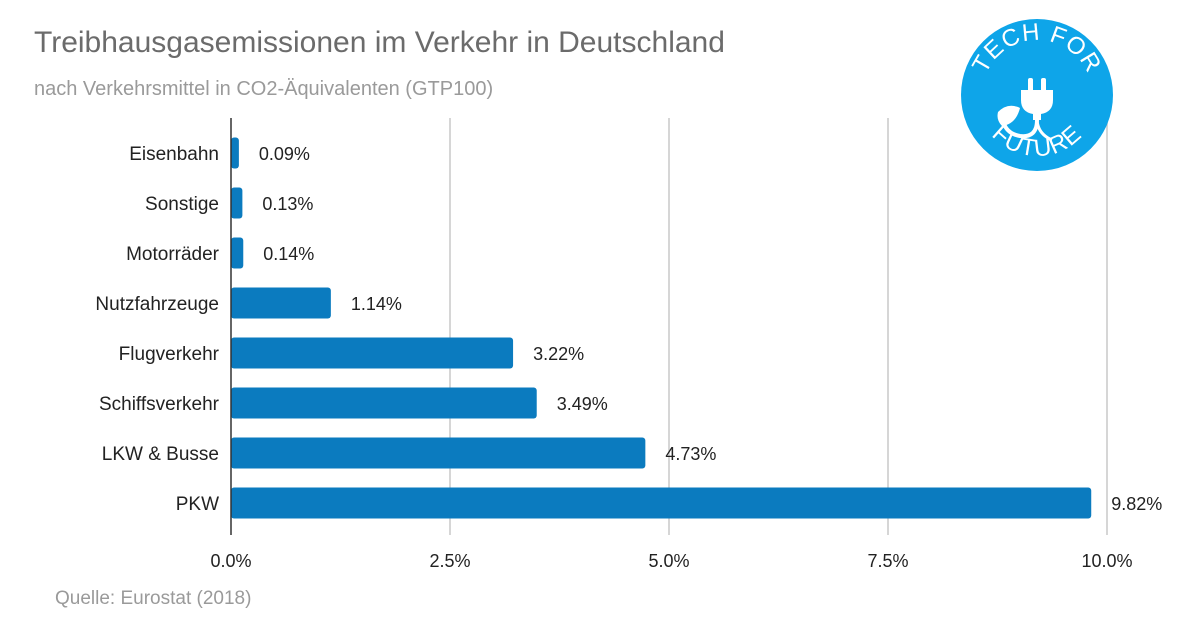  I want to click on x-tick-label: 2.5%, so click(449, 561).